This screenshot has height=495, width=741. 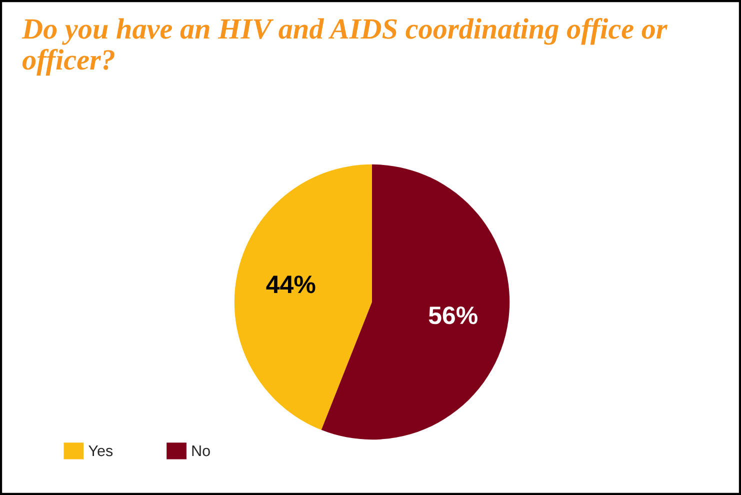 What do you see at coordinates (345, 47) in the screenshot?
I see `chart-title: Do you have an HIV and AIDS coordinating office or officer?` at bounding box center [345, 47].